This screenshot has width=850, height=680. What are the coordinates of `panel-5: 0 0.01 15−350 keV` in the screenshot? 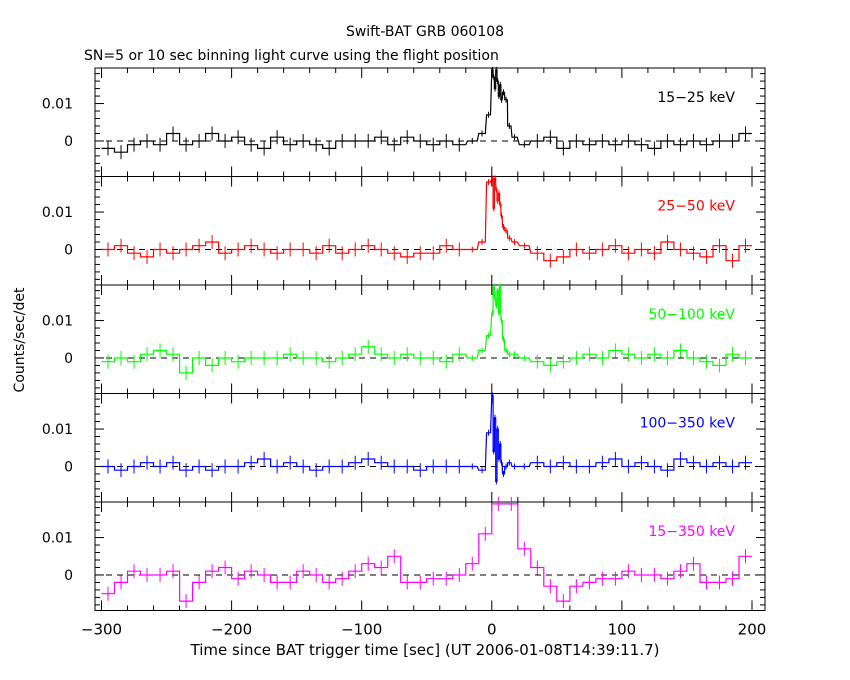 It's located at (404, 553).